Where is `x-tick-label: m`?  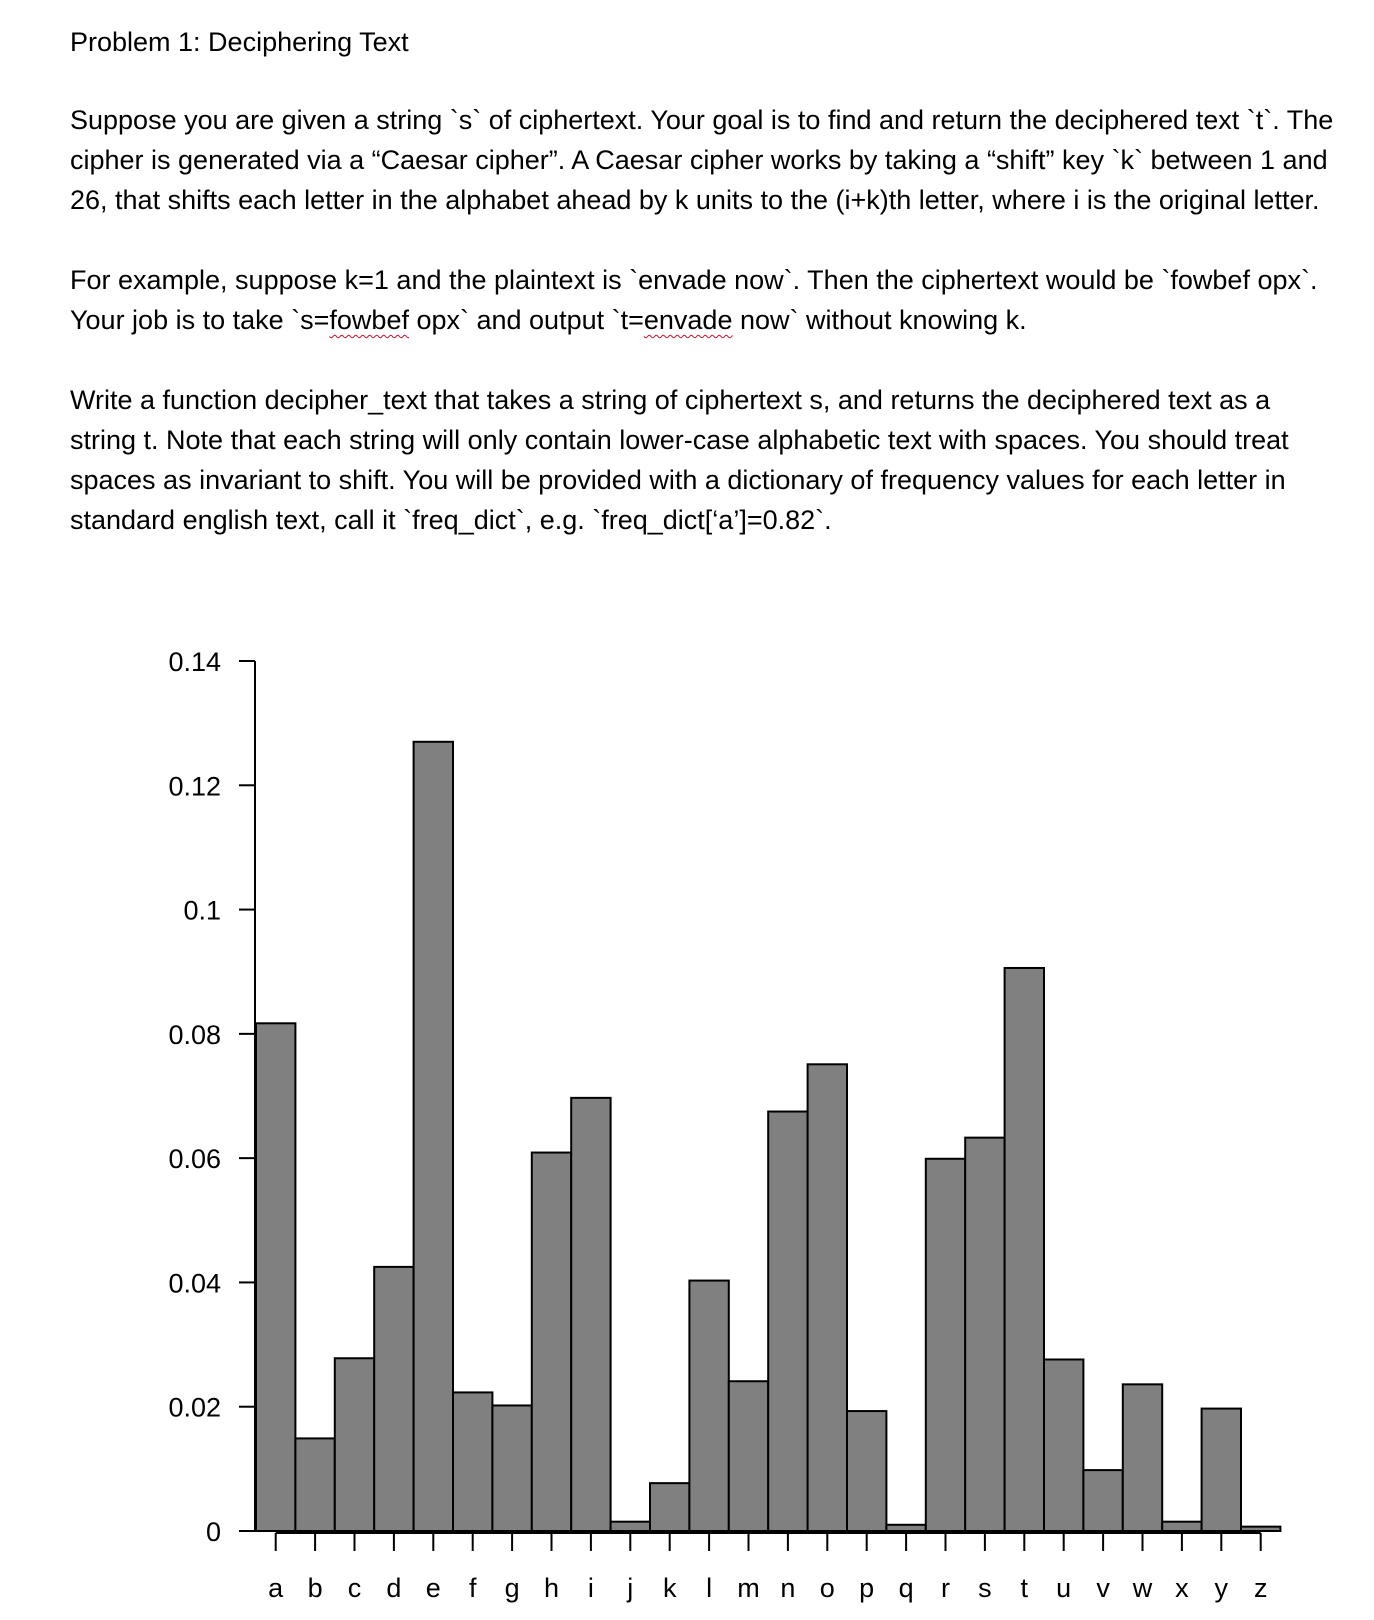
x-tick-label: m is located at coordinates (748, 1588).